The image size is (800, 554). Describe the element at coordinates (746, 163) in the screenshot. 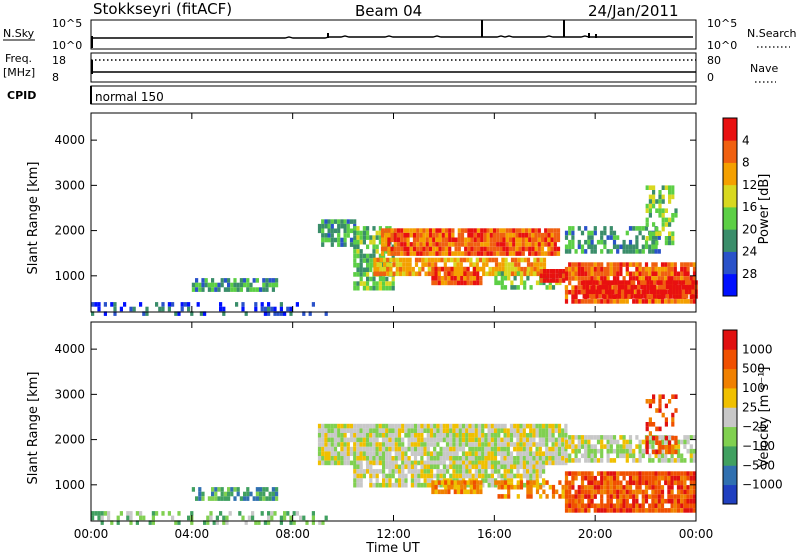

I see `colorbar-tick-label: 8` at that location.